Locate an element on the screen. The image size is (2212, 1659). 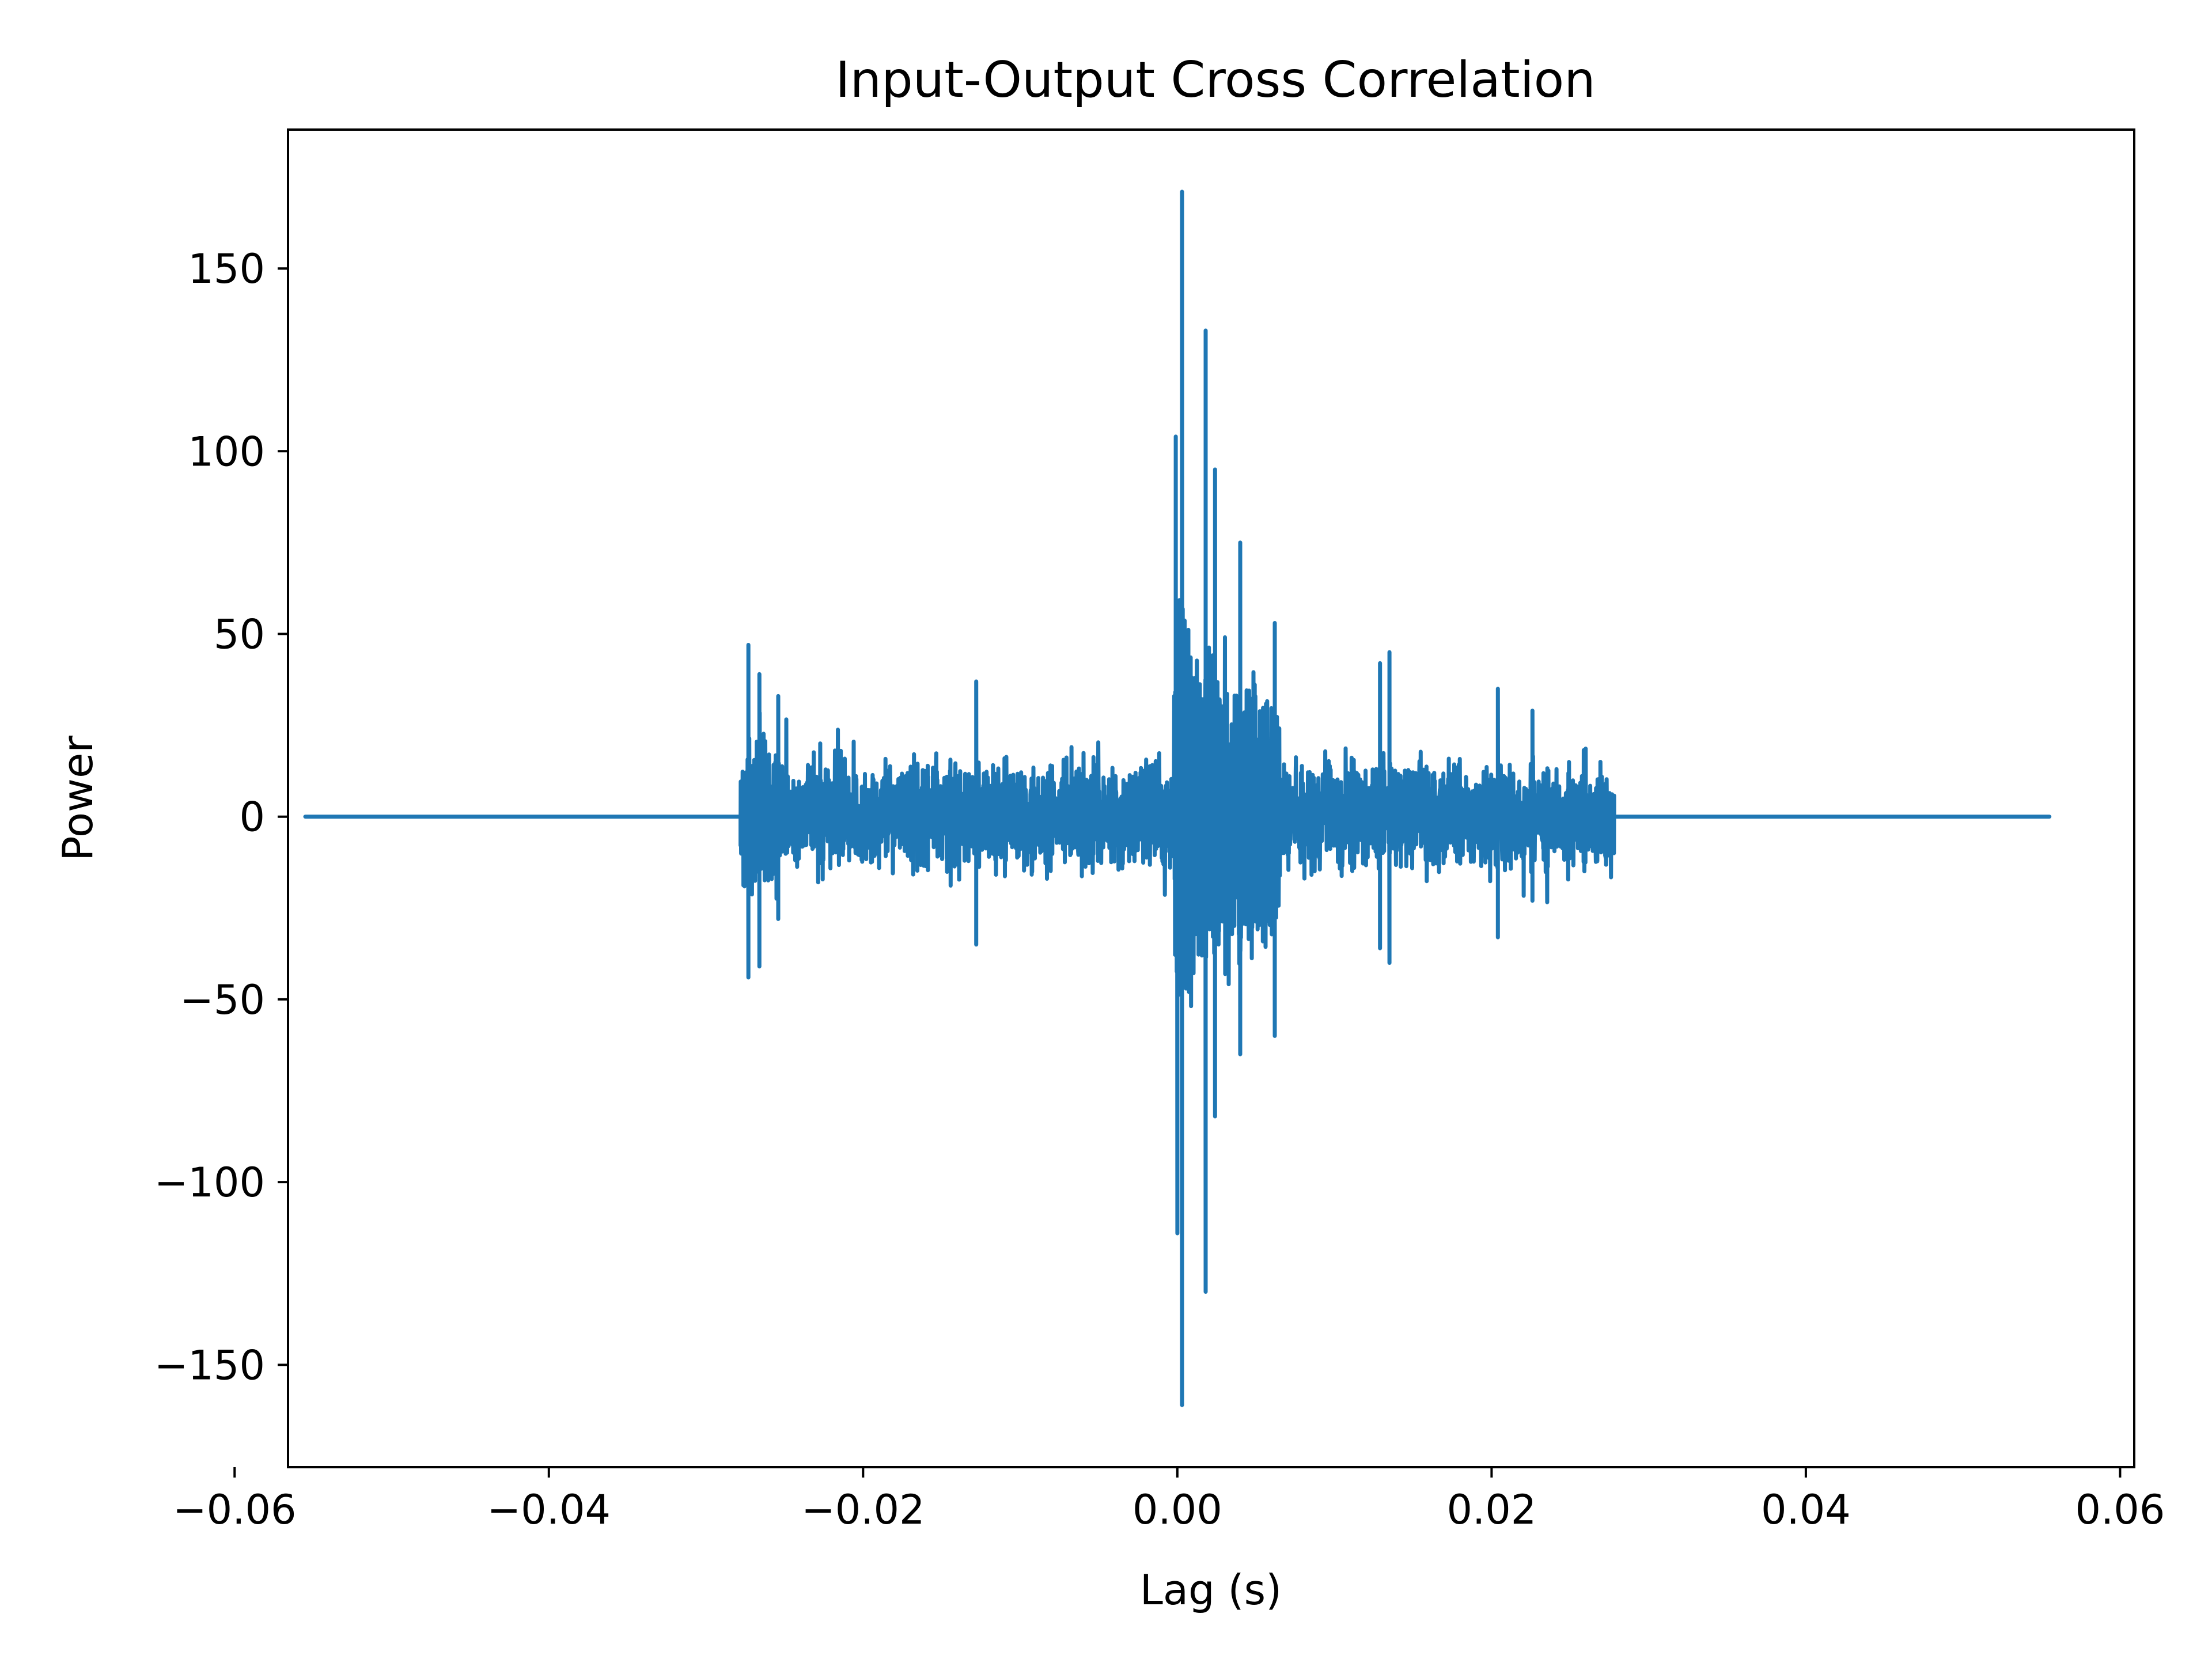
y-tick-label: 100 is located at coordinates (226, 451).